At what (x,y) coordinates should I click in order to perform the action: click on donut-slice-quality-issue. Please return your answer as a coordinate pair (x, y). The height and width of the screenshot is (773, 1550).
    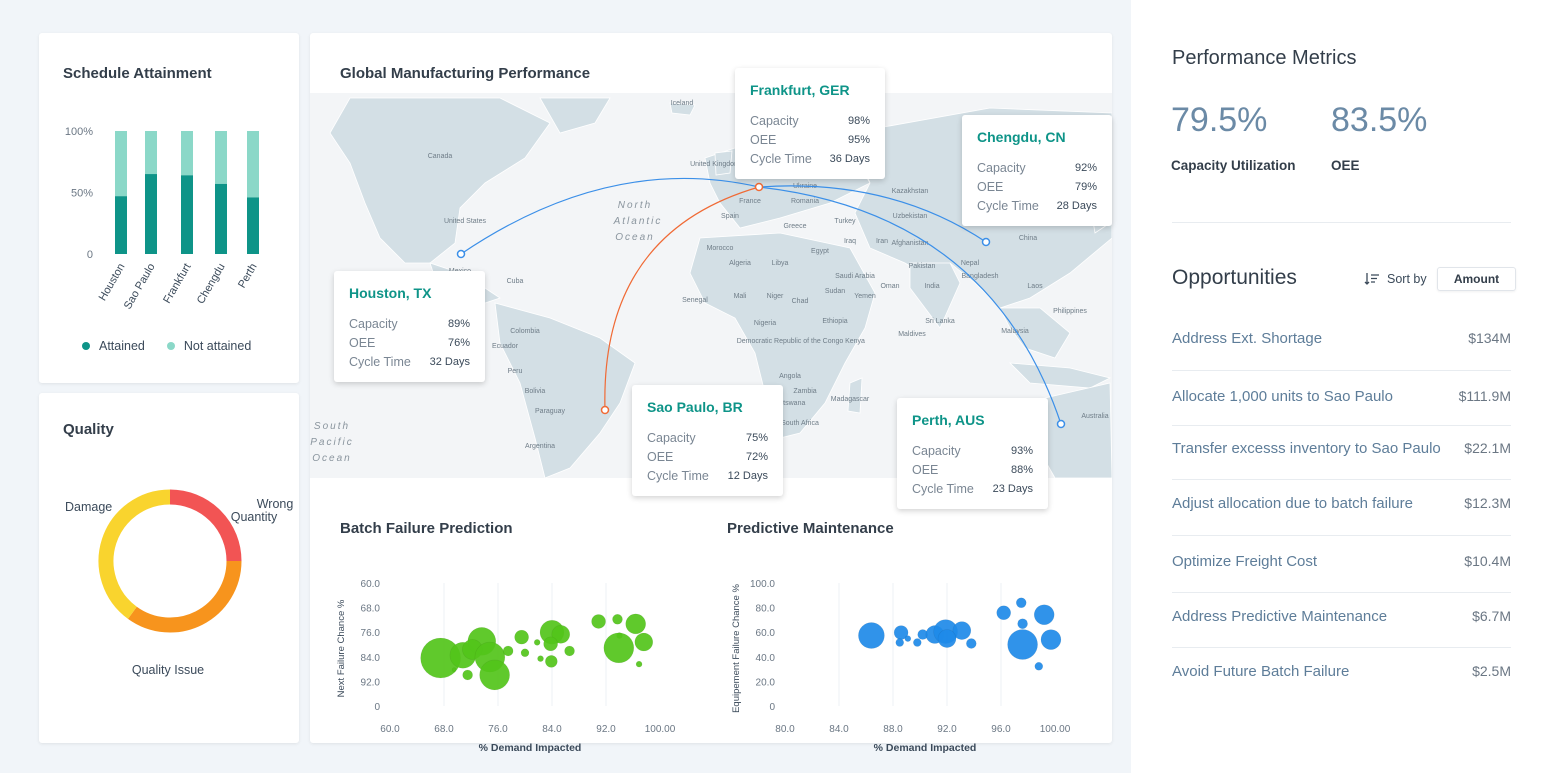
    Looking at the image, I should click on (134, 554).